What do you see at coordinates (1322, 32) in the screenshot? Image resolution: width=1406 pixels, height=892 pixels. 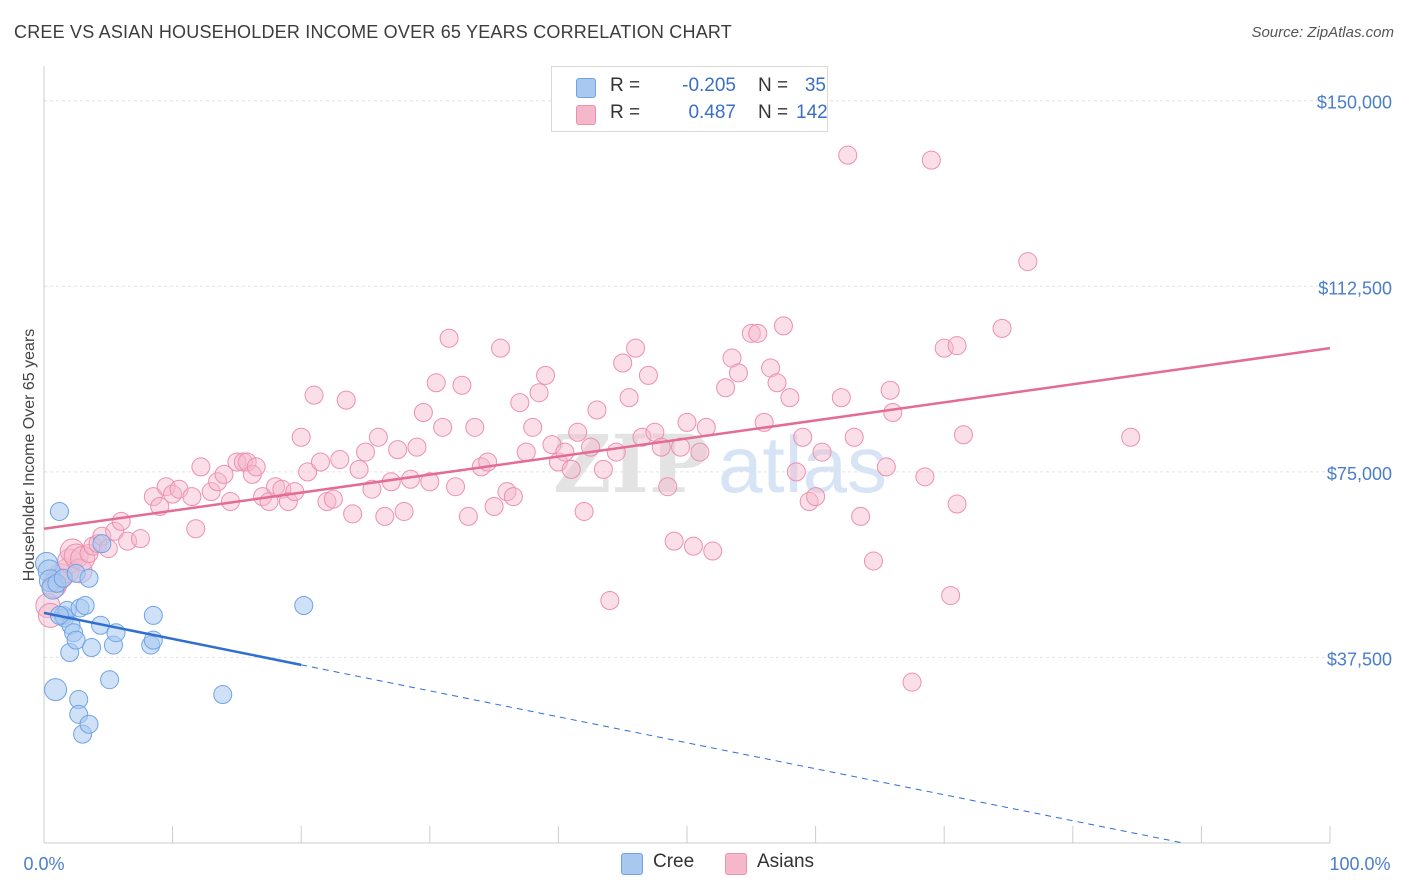 I see `source-label: Source: ZipAtlas.com` at bounding box center [1322, 32].